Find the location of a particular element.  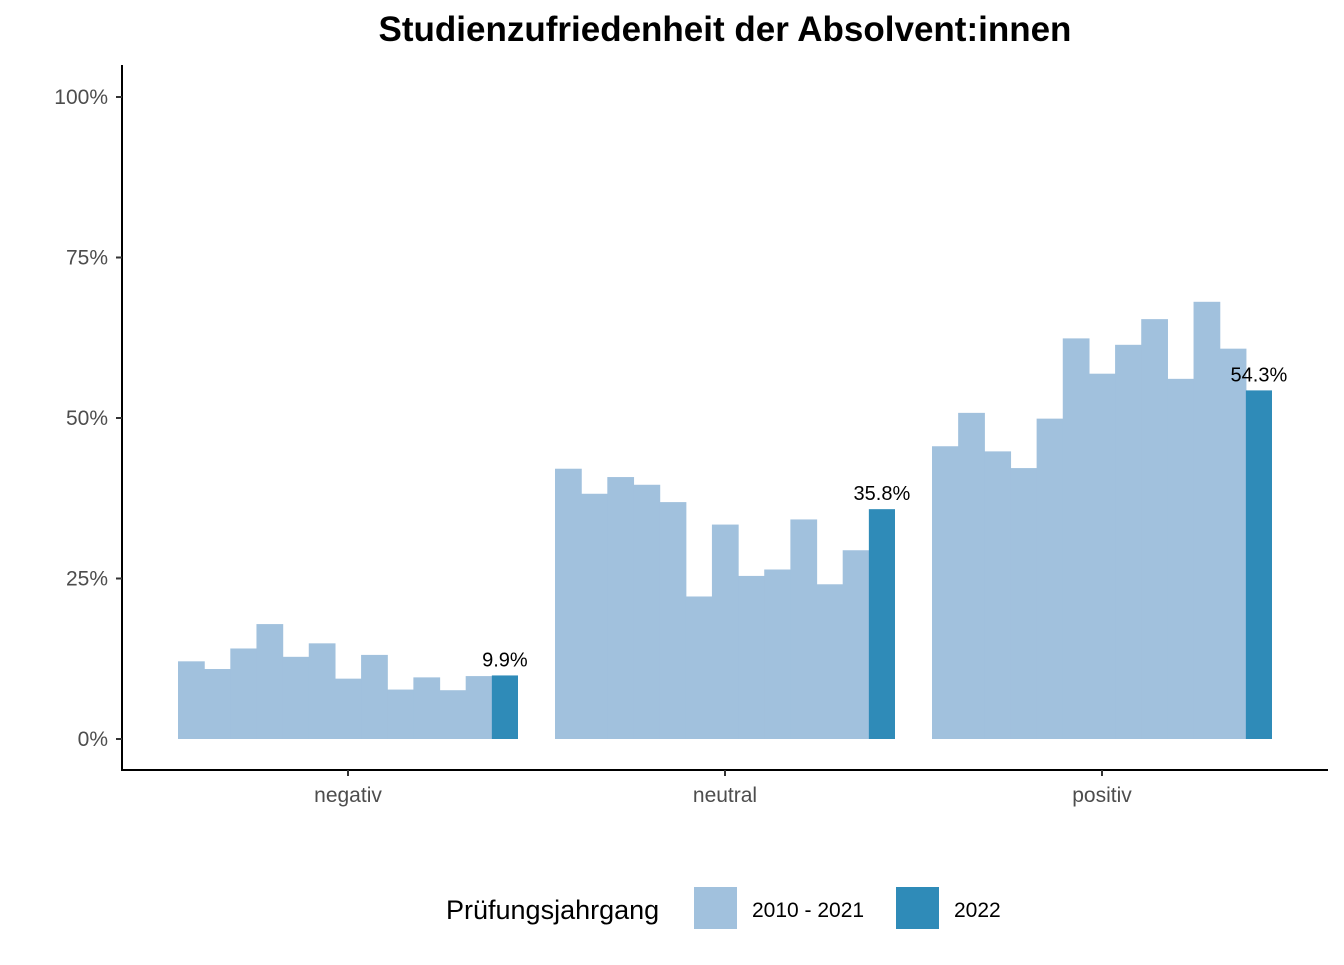

y-tick-label: 75% is located at coordinates (87, 258).